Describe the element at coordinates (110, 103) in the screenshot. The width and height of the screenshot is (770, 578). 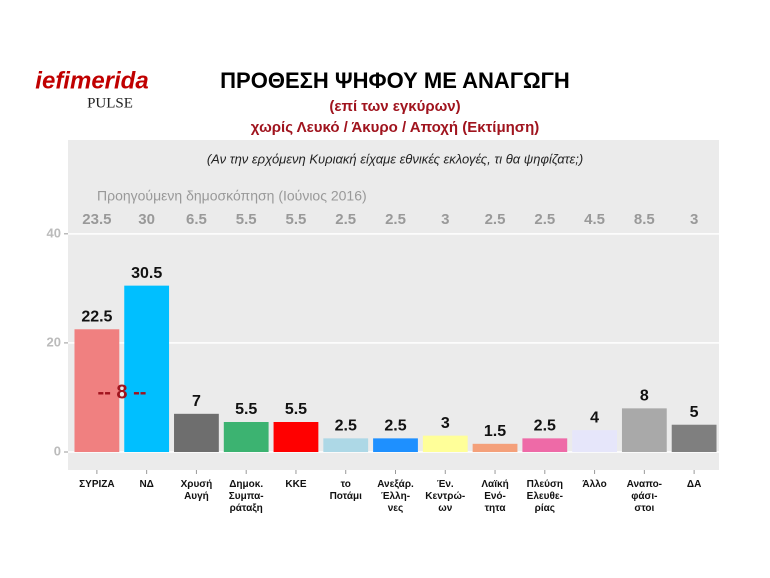
I see `logo-partner: PULSE` at that location.